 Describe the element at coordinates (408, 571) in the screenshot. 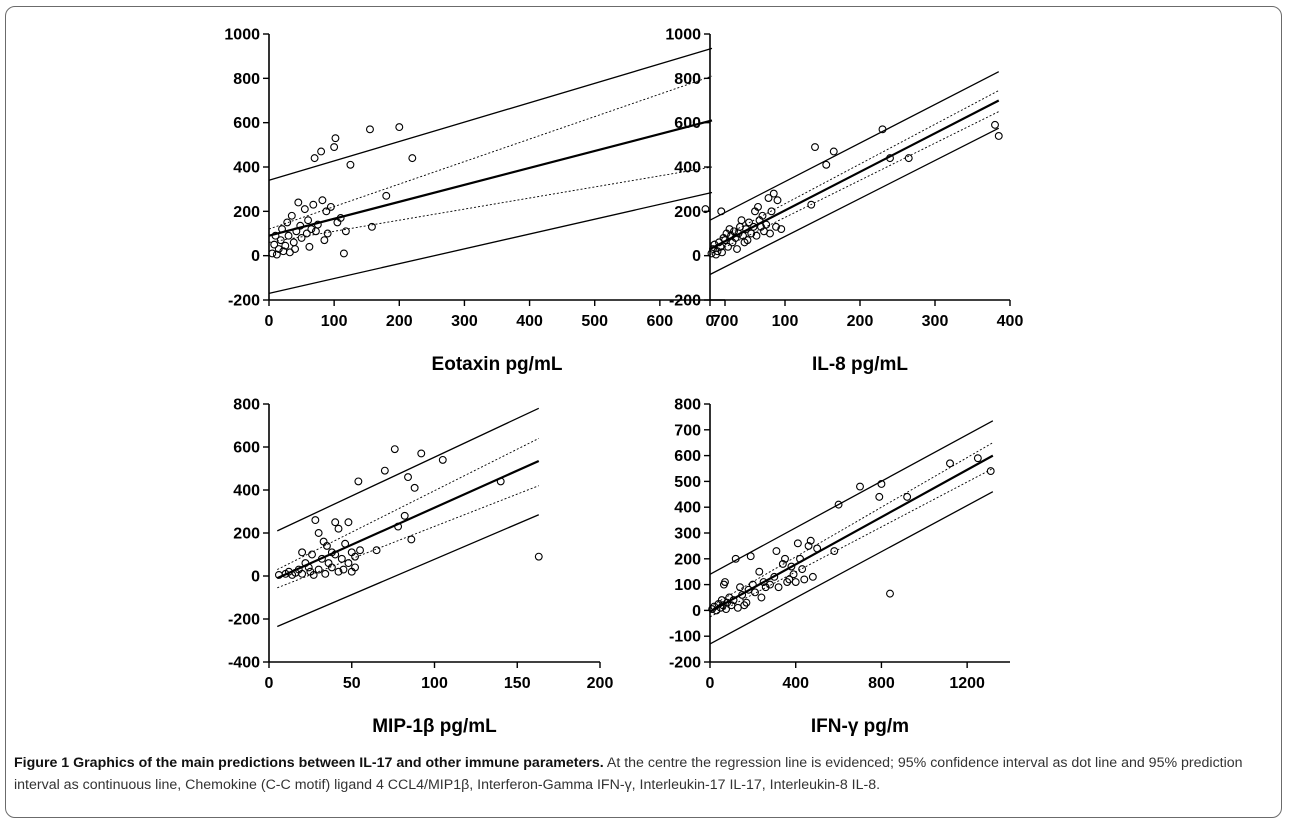

I see `prediction-interval-lower` at that location.